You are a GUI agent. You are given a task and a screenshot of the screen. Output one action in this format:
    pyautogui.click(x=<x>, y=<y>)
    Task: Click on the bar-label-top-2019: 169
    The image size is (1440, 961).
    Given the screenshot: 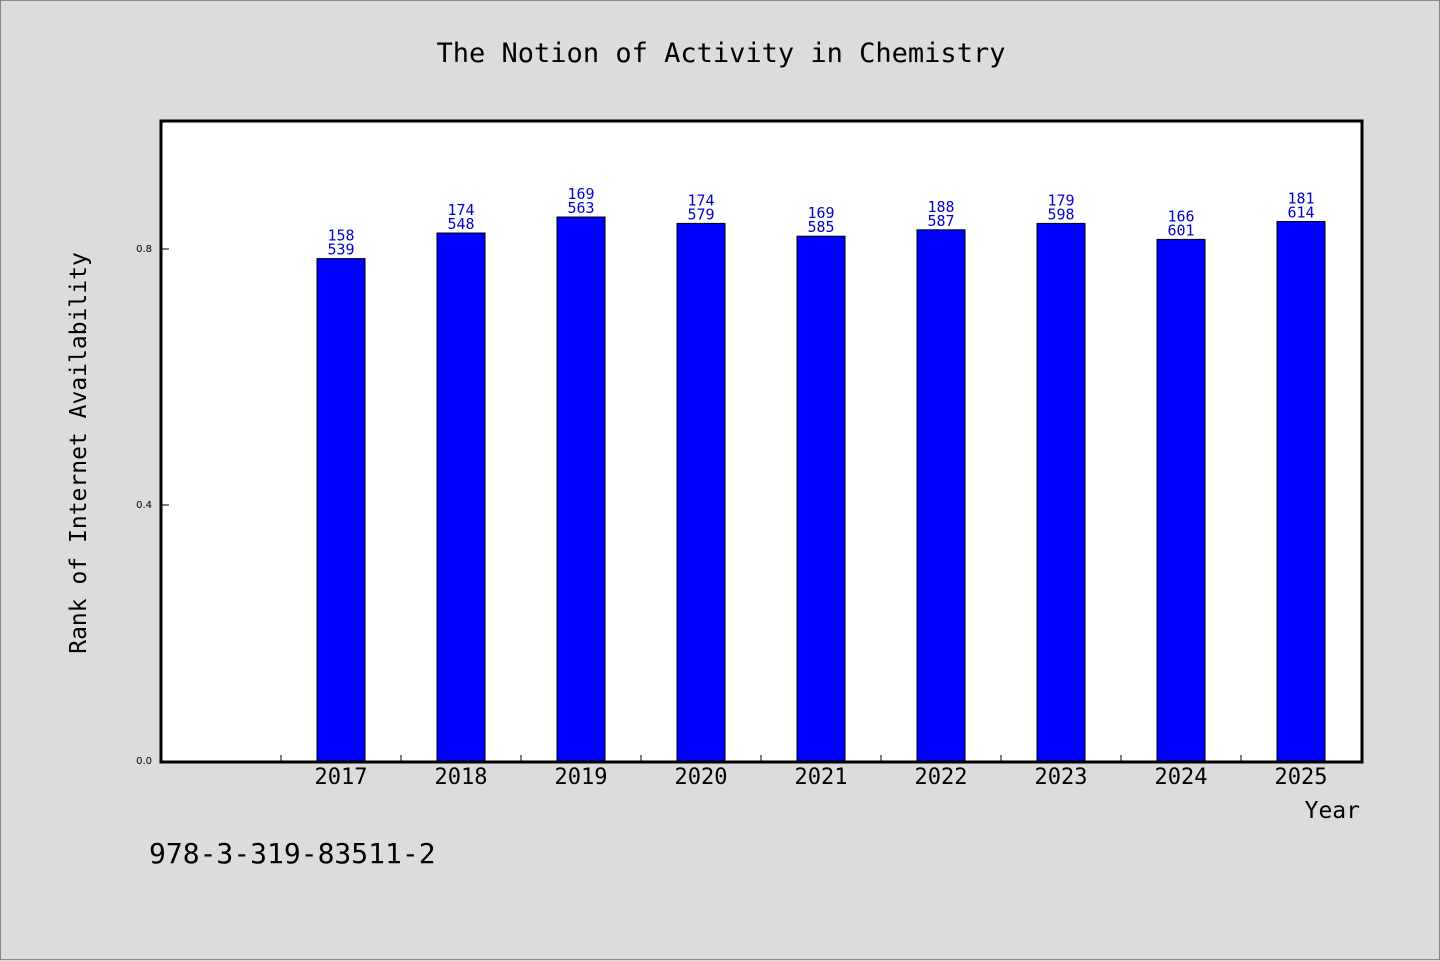 What is the action you would take?
    pyautogui.click(x=580, y=194)
    